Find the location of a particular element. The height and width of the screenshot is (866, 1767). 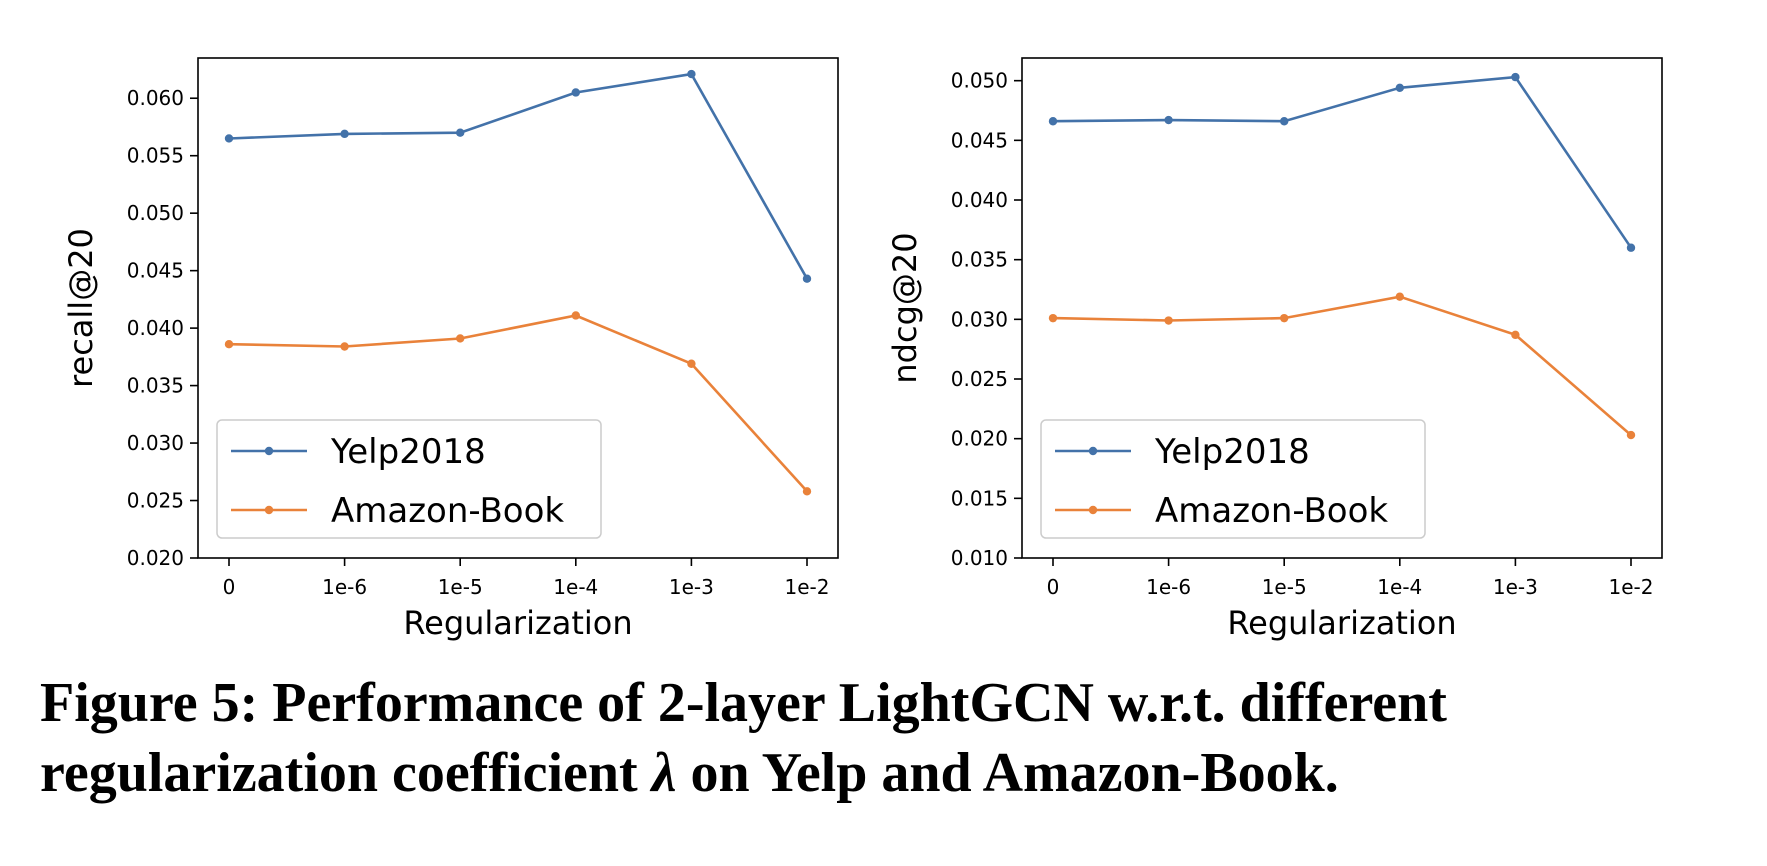

y-axis-label: recall@20 is located at coordinates (81, 308).